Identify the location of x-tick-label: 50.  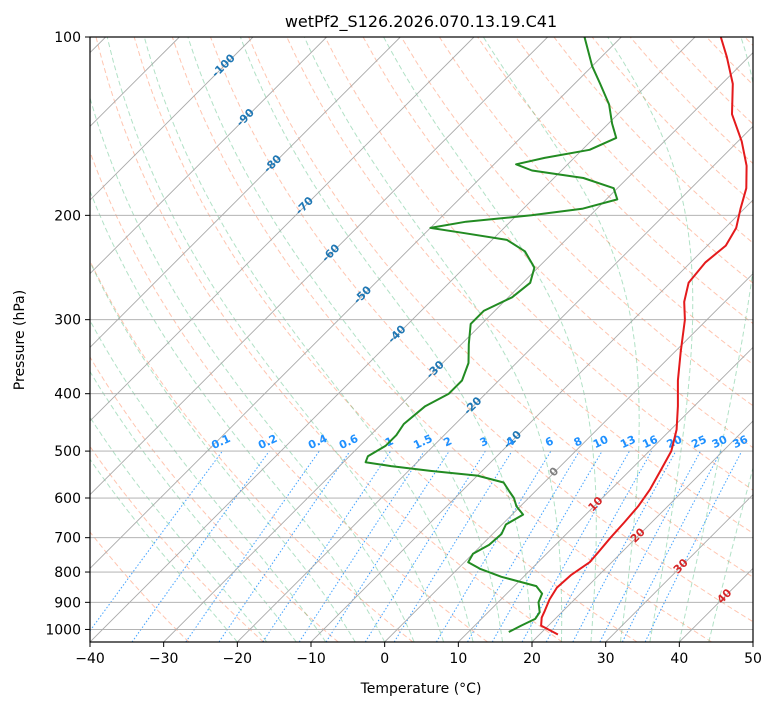
(753, 659).